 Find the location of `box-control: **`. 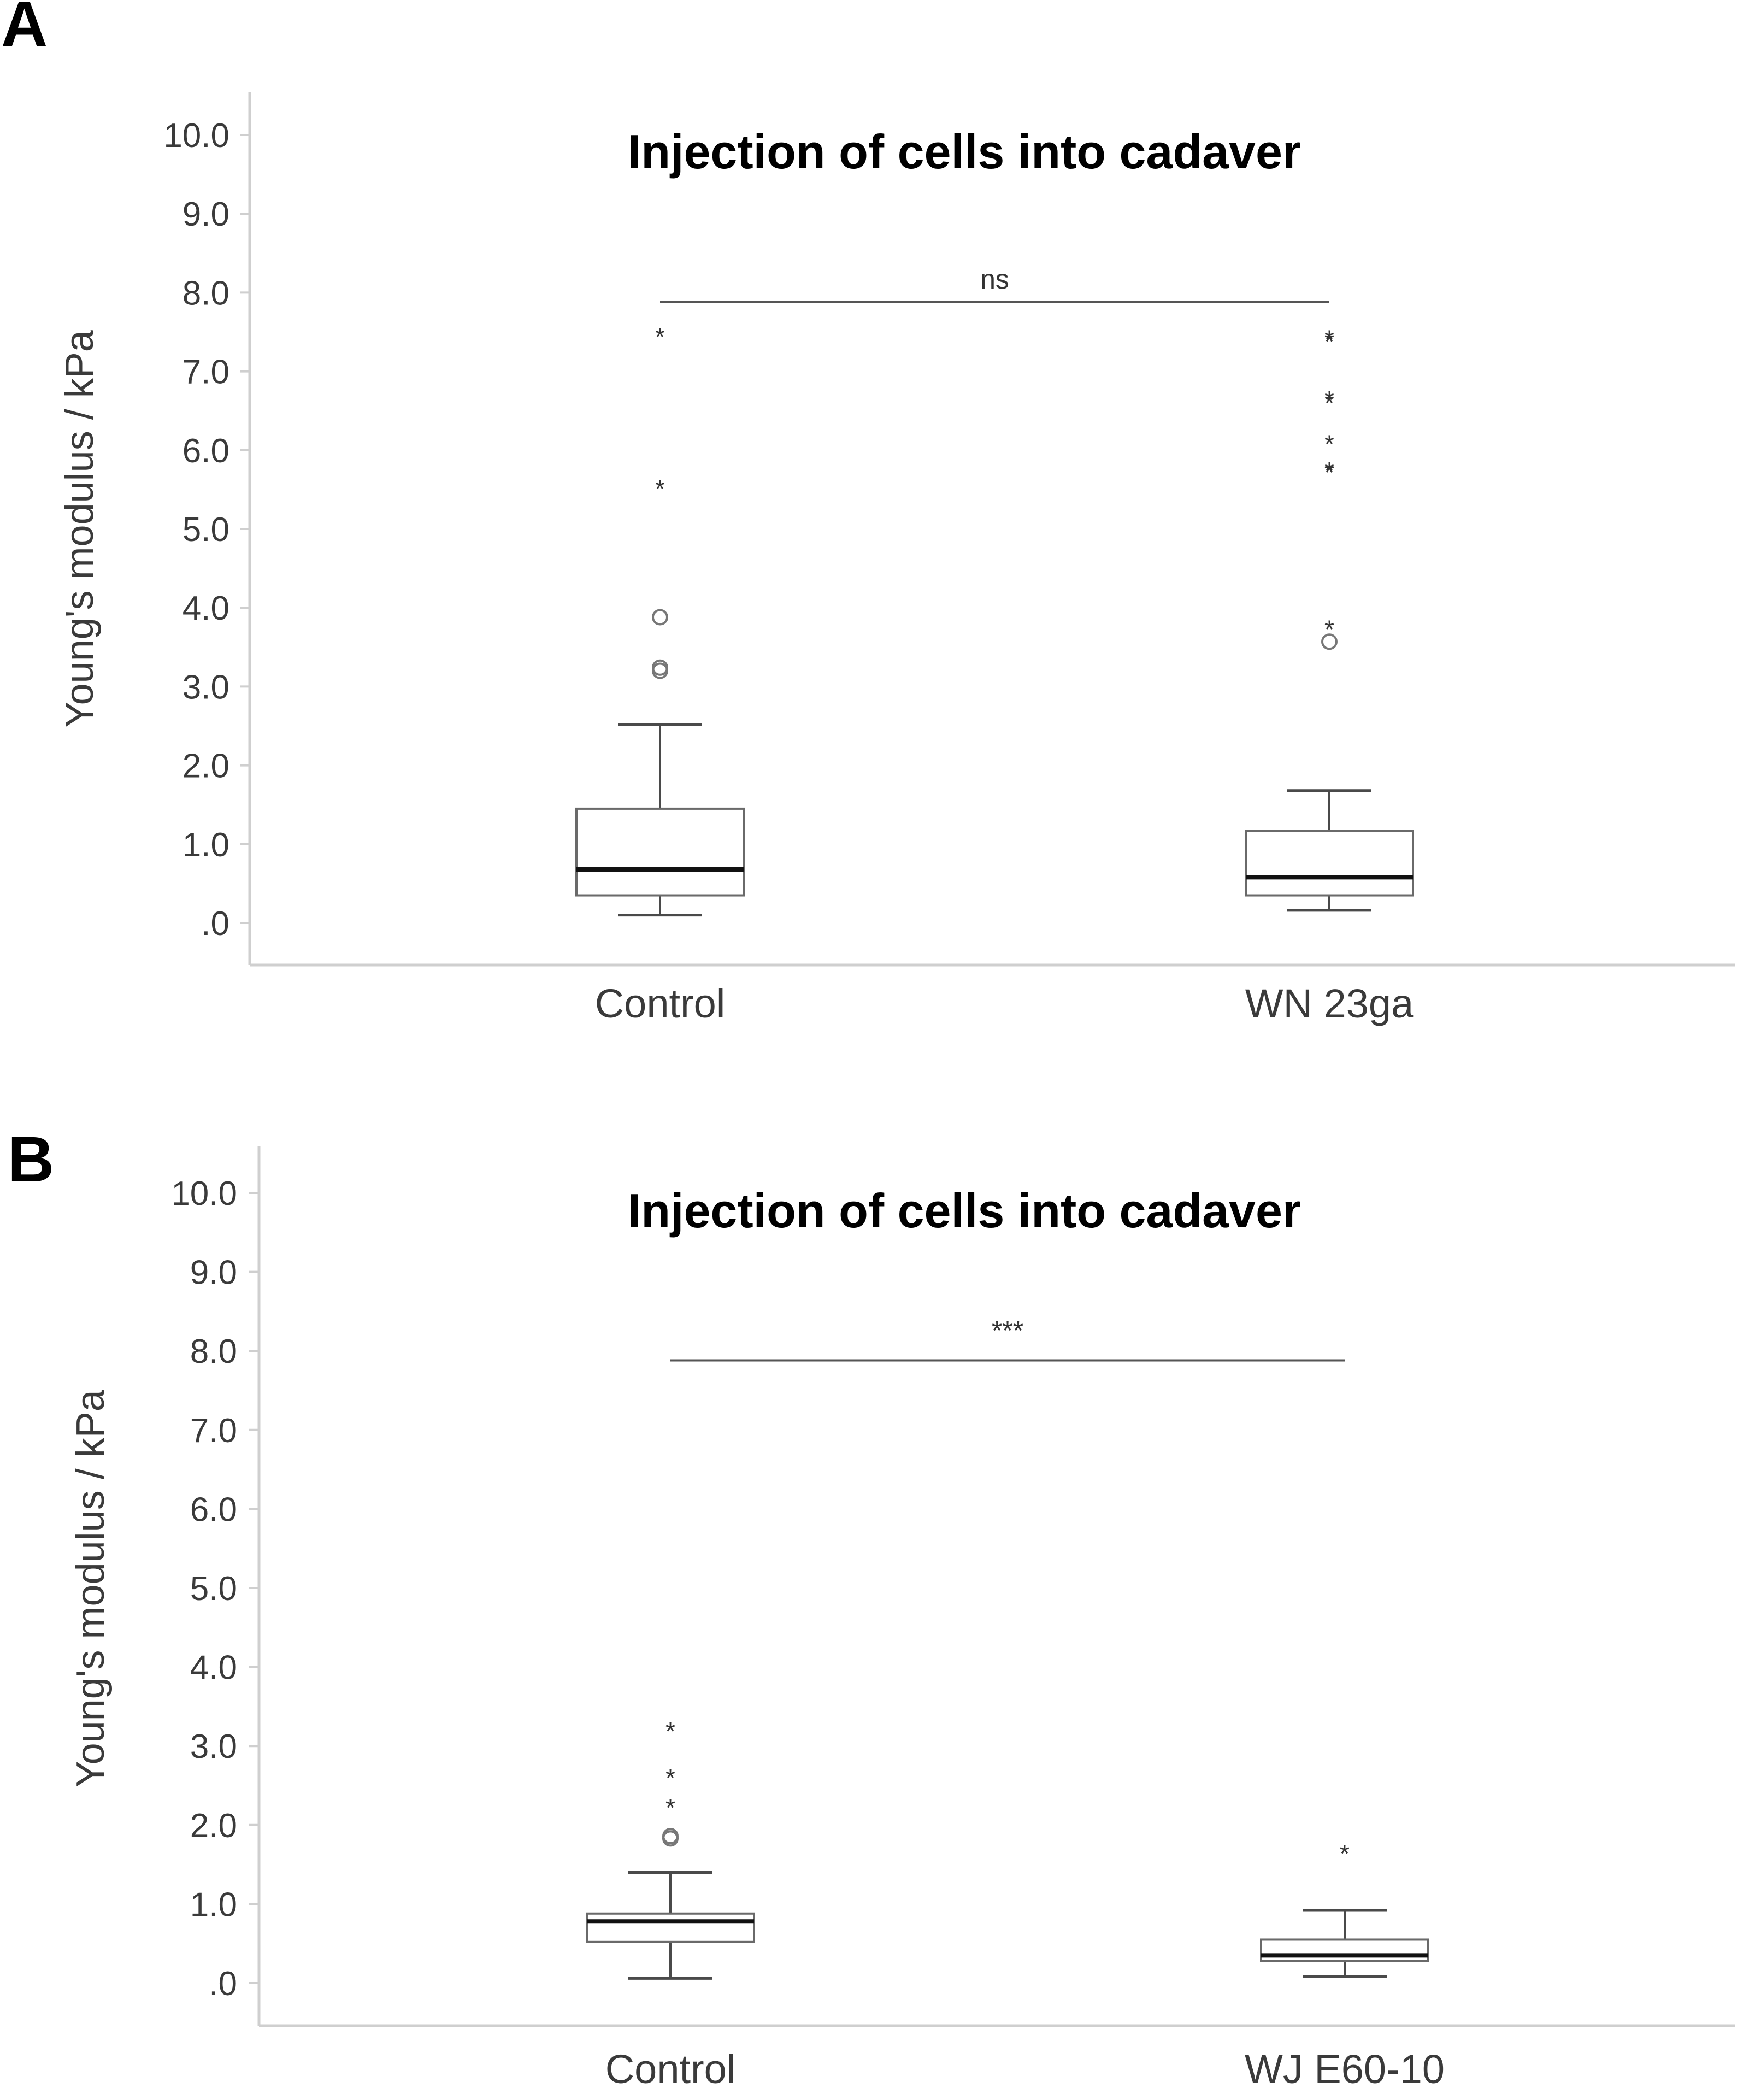

box-control: ** is located at coordinates (660, 619).